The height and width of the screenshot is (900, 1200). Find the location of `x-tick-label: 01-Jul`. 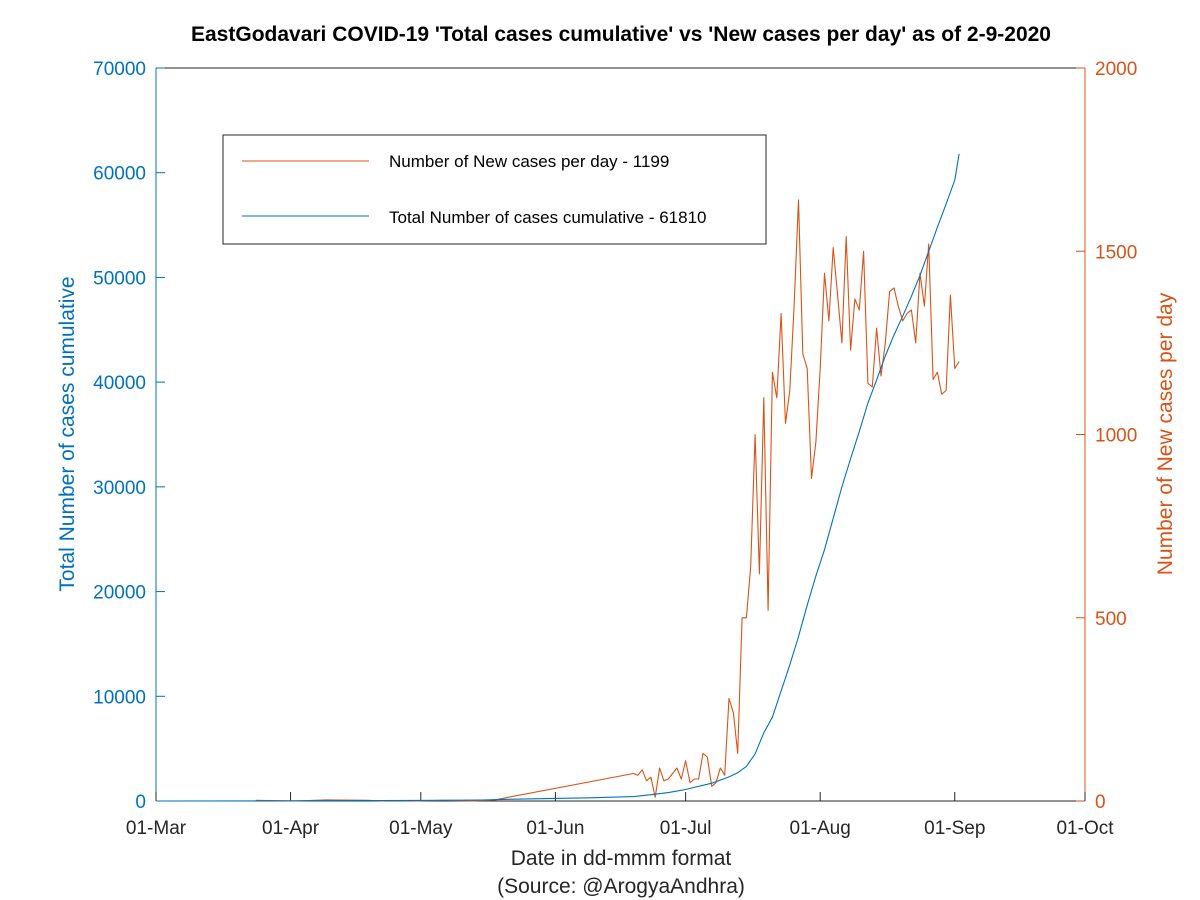

x-tick-label: 01-Jul is located at coordinates (686, 828).